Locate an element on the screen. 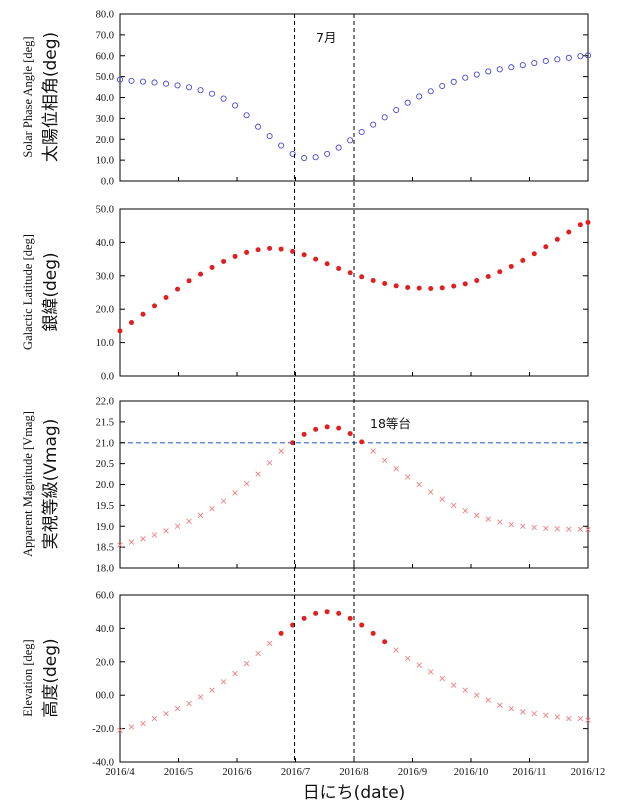 Image resolution: width=625 pixels, height=809 pixels. x-tick-label: 2016/11 is located at coordinates (529, 772).